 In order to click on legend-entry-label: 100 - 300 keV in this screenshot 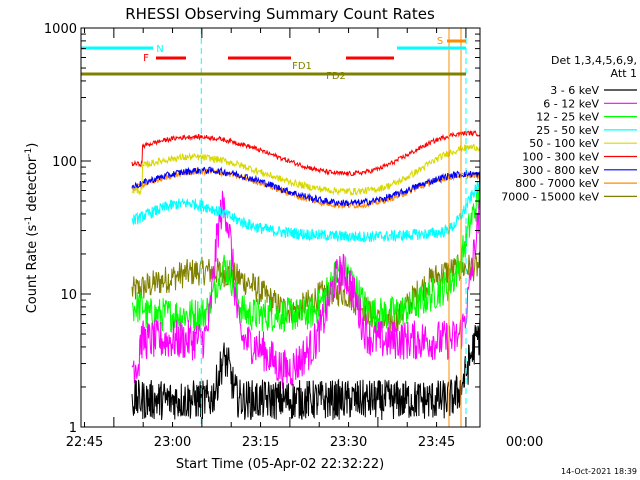, I will do `click(560, 157)`.